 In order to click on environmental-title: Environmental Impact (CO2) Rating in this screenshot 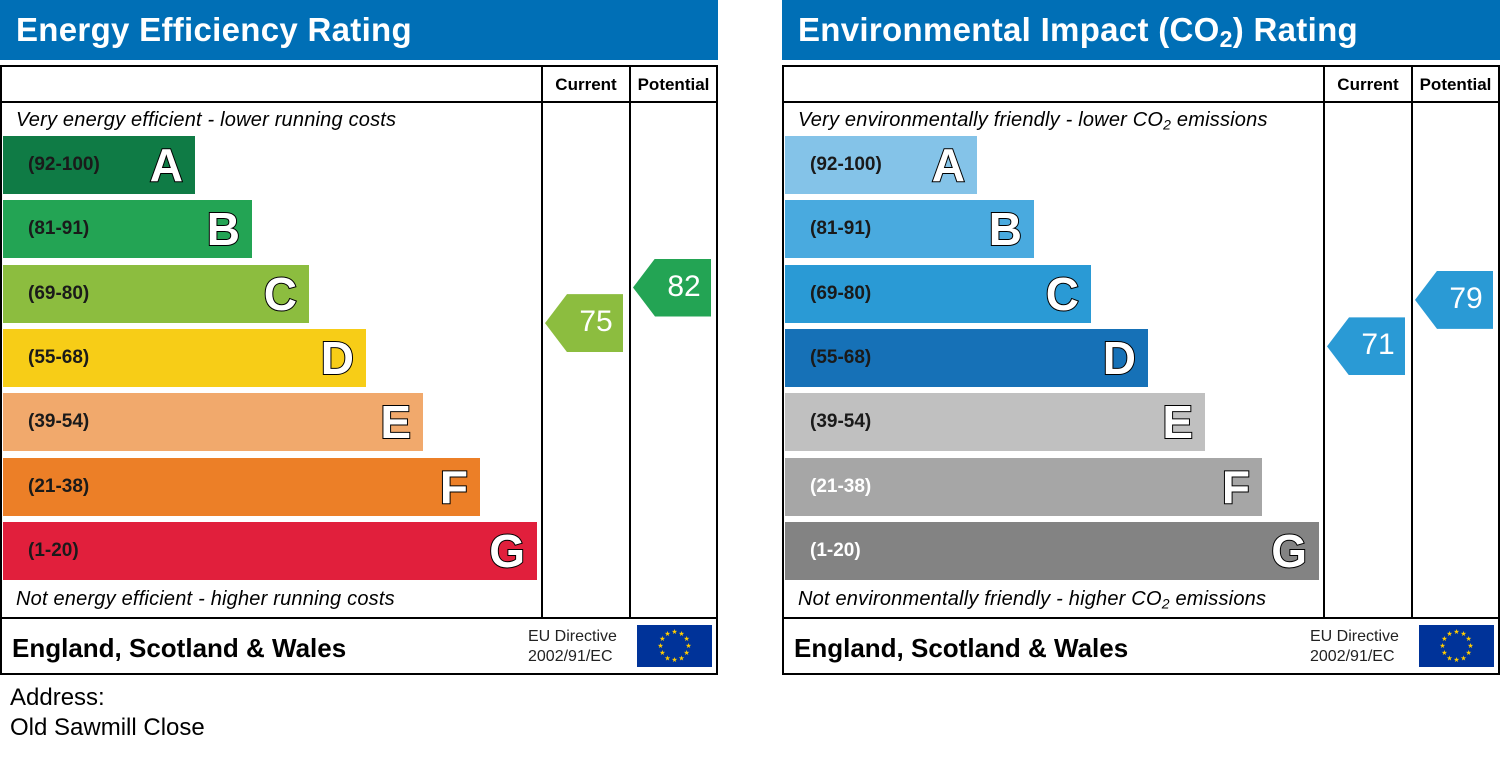, I will do `click(1141, 30)`.